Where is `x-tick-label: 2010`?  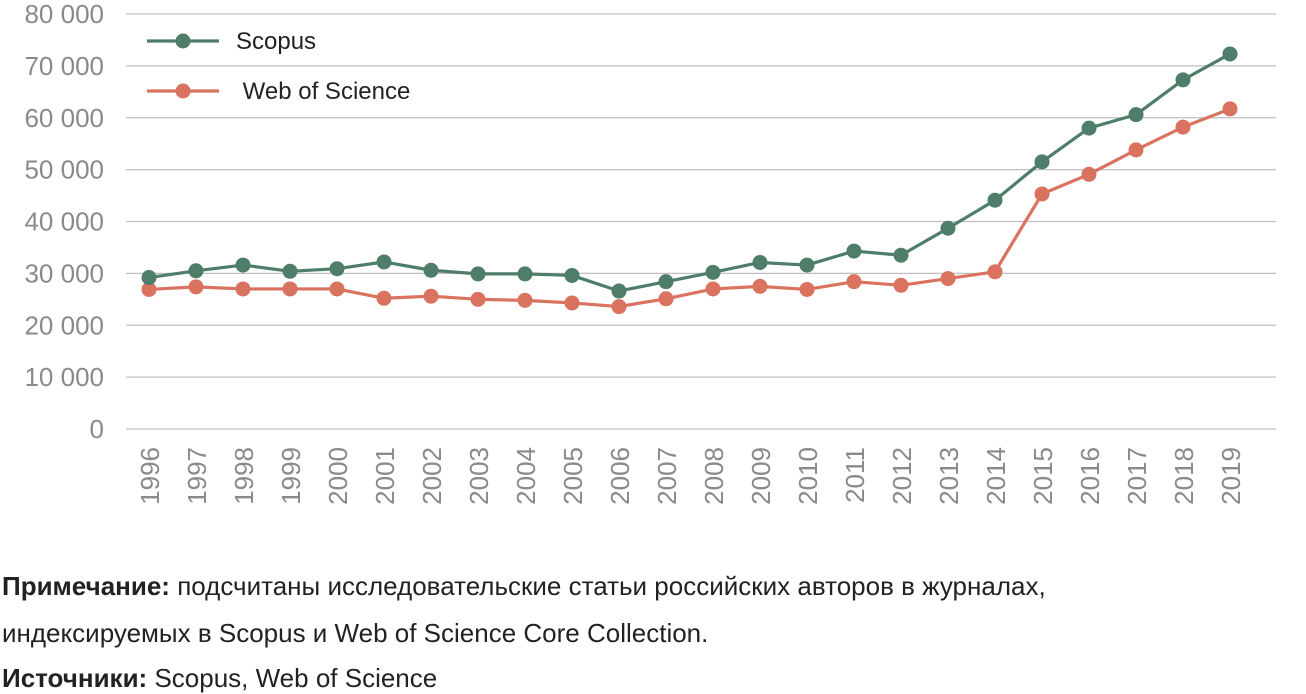
x-tick-label: 2010 is located at coordinates (808, 476).